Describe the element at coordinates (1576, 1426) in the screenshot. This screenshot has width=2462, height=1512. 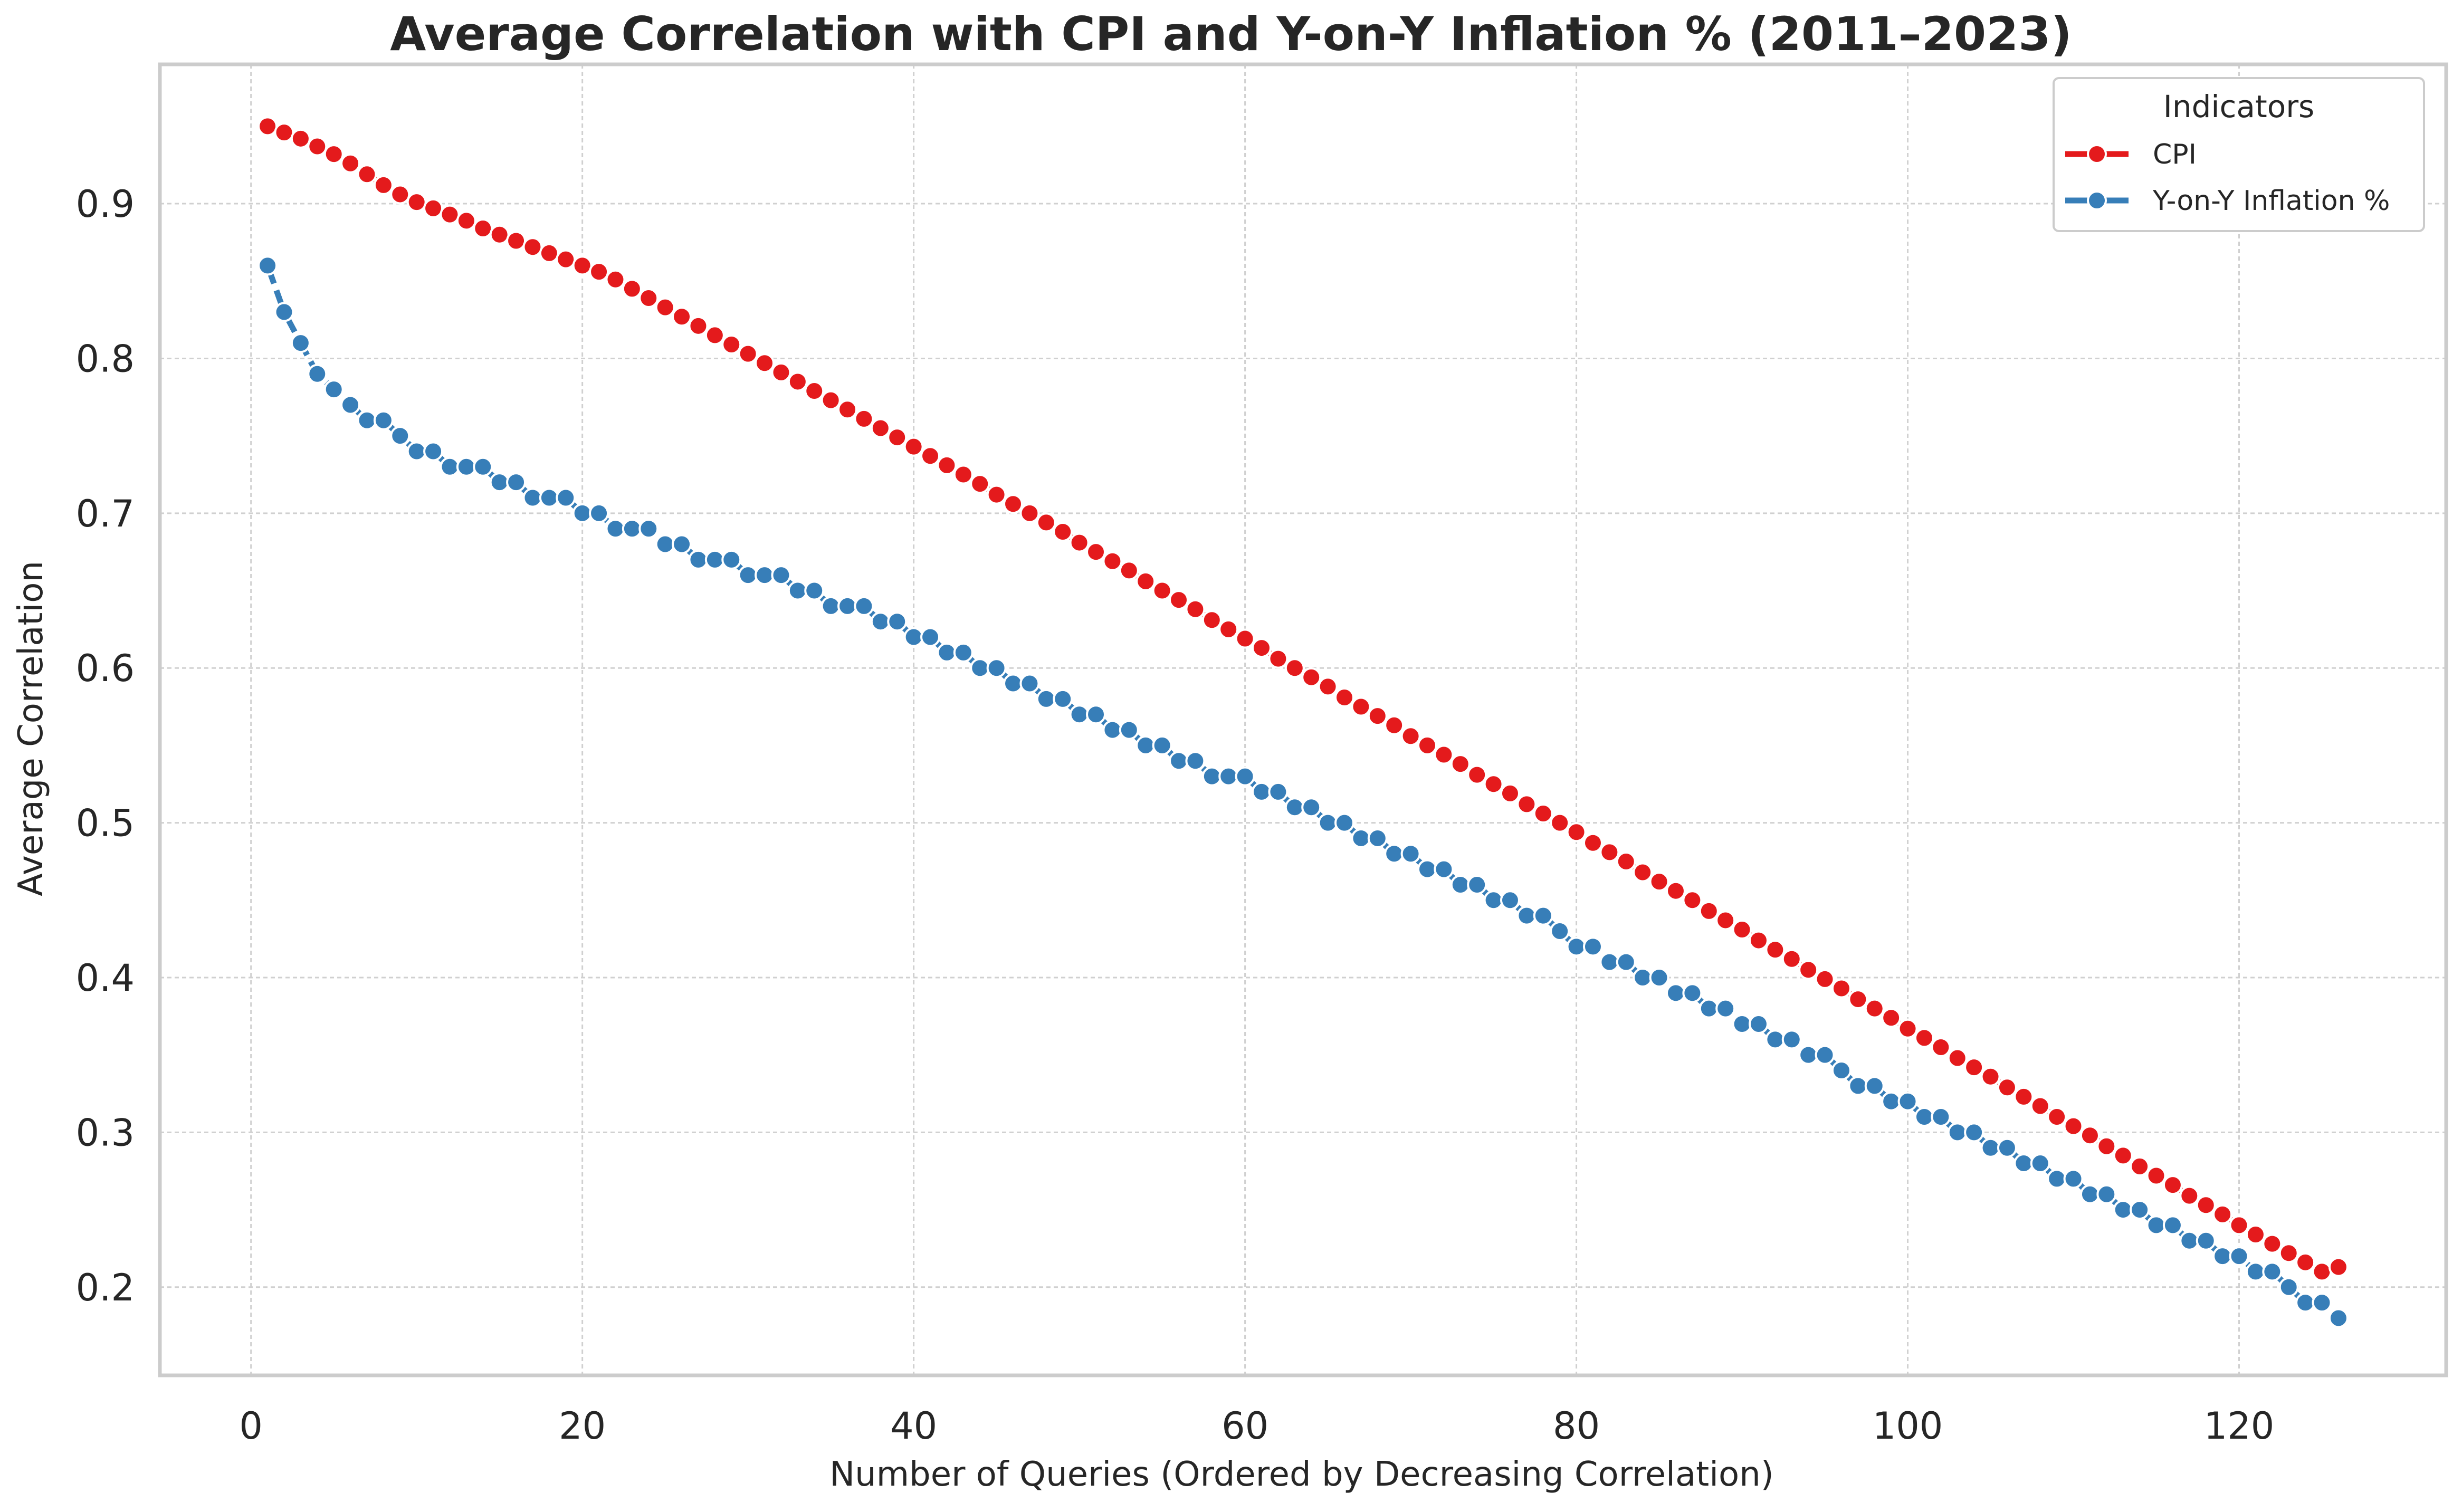
I see `x-tick-label: 80` at that location.